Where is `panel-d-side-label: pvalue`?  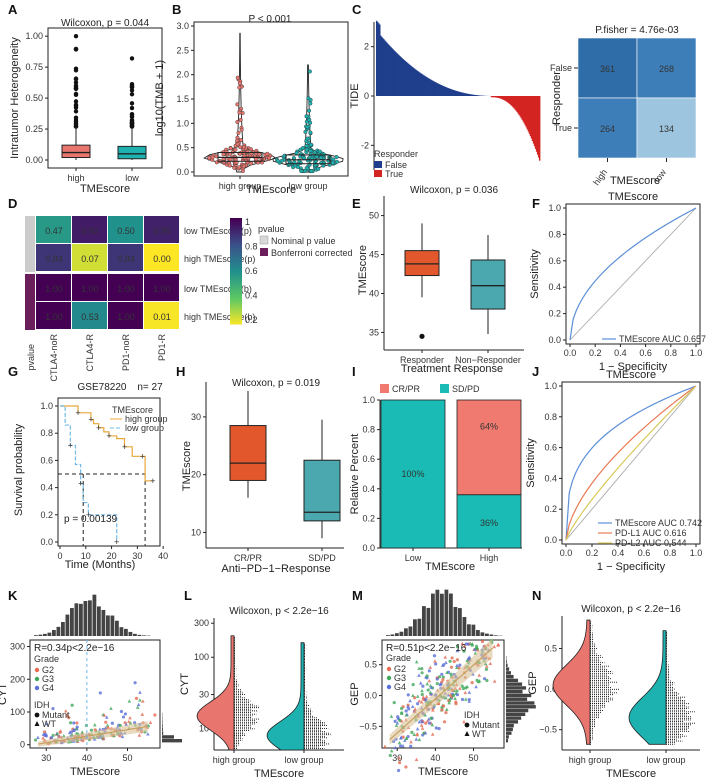 panel-d-side-label: pvalue is located at coordinates (31, 357).